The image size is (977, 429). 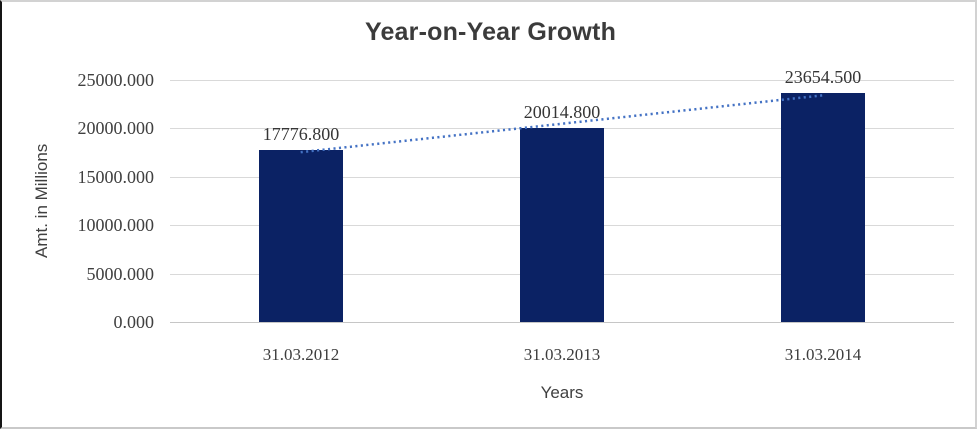 What do you see at coordinates (116, 128) in the screenshot?
I see `y-tick-label: 20000.000` at bounding box center [116, 128].